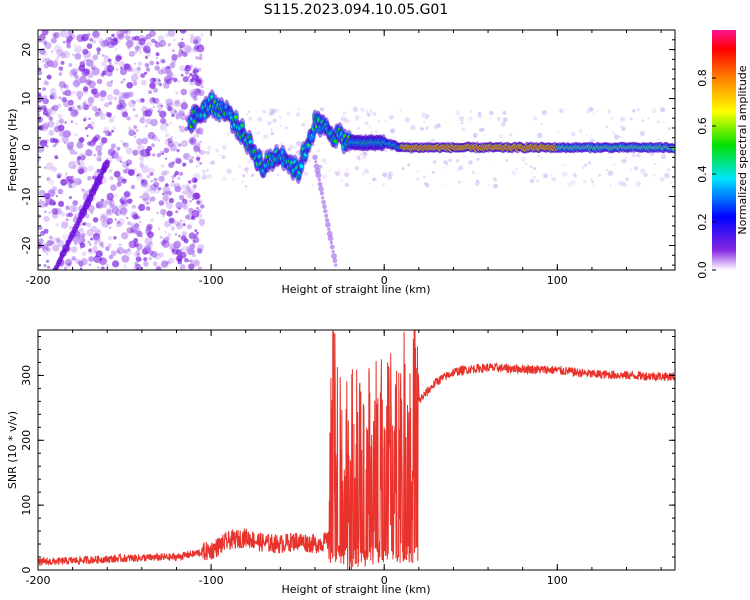 The width and height of the screenshot is (750, 600). Describe the element at coordinates (702, 174) in the screenshot. I see `colorbar-tick-label: 0.4` at that location.